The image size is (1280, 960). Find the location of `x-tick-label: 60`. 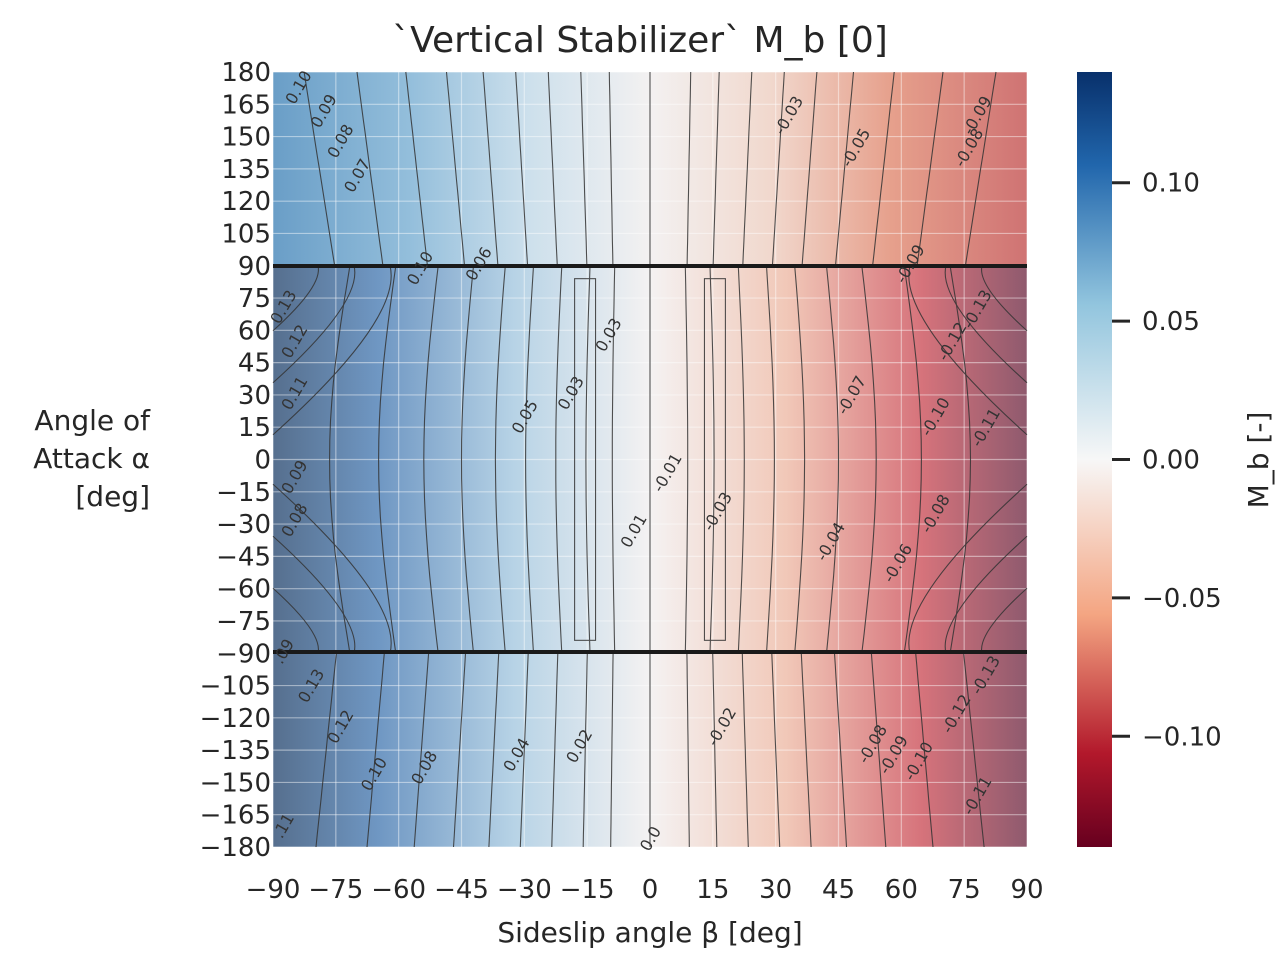

x-tick-label: 60 is located at coordinates (901, 890).